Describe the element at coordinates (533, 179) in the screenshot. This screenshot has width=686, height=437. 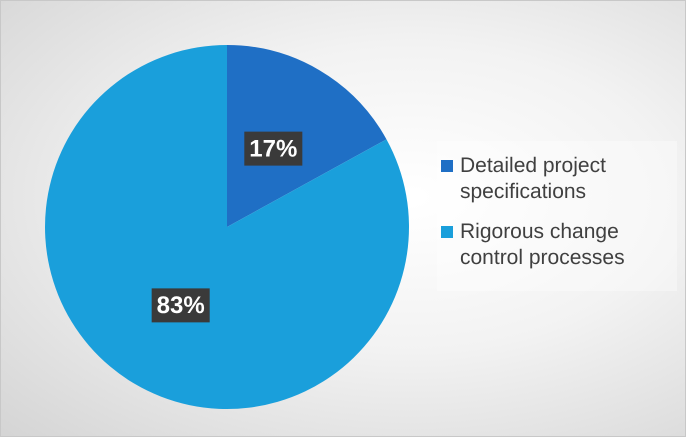
I see `legend-label: Detailed project specifications` at that location.